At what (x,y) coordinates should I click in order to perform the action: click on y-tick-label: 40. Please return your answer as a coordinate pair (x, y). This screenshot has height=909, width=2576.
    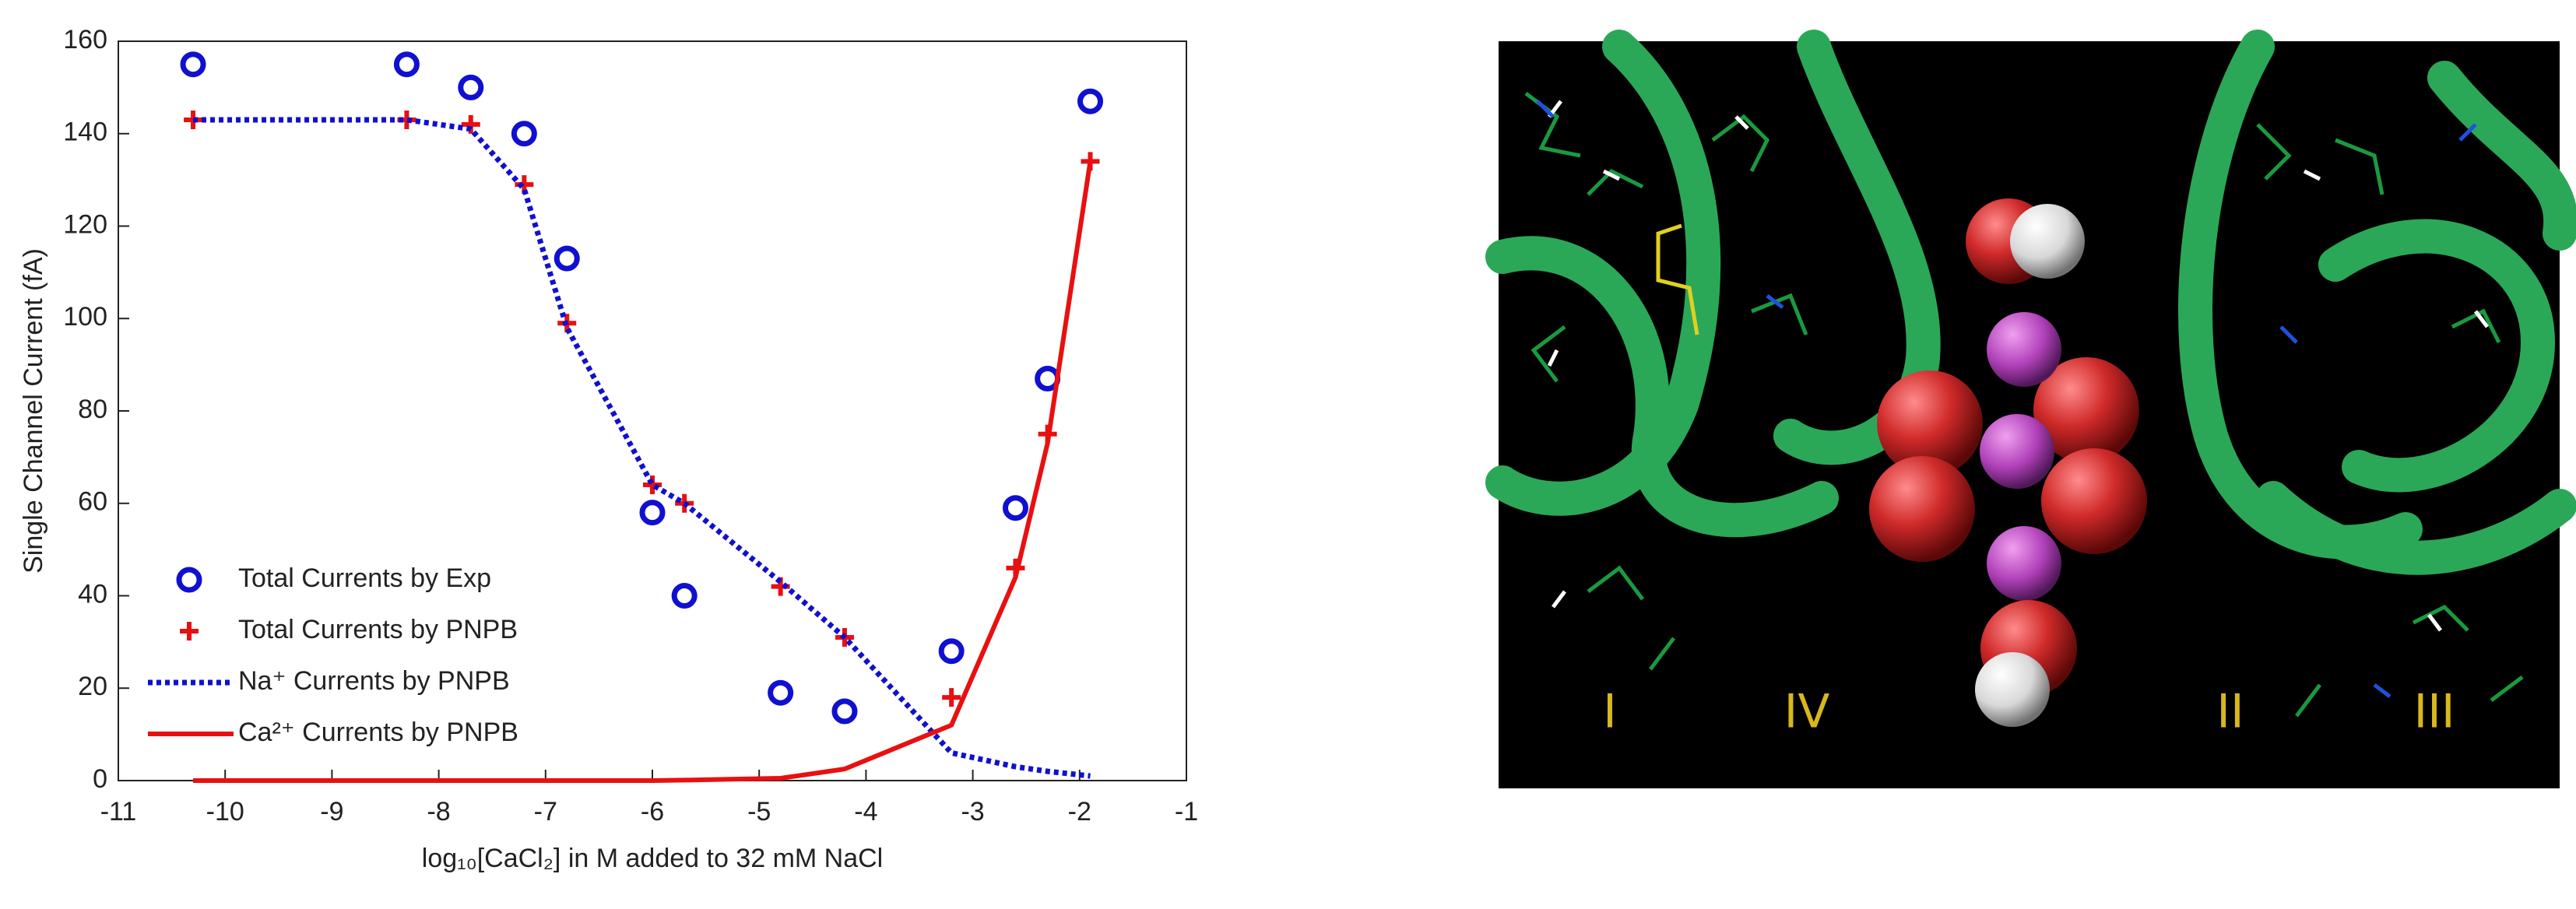
    Looking at the image, I should click on (92, 594).